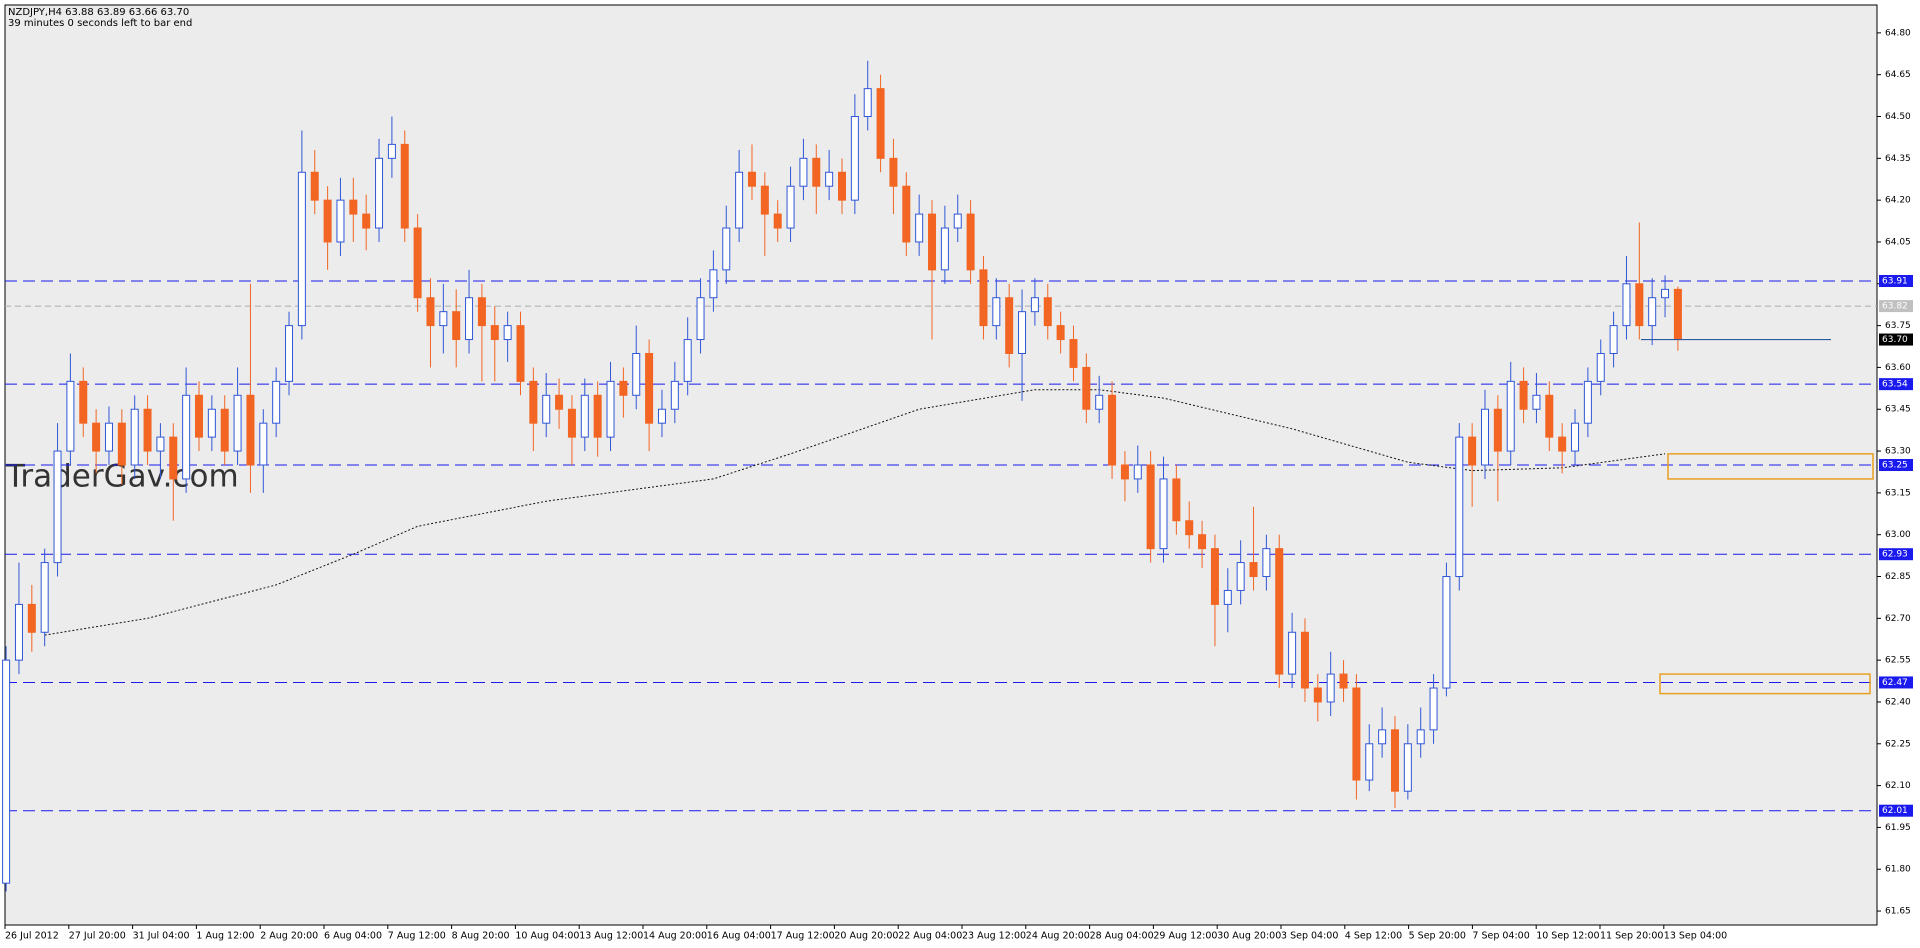 This screenshot has height=948, width=1920. I want to click on y-tick-label: 62.70, so click(1898, 619).